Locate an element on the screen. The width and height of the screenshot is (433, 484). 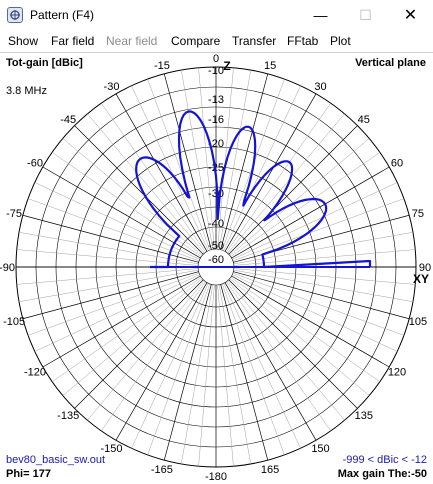
angle-label: 120 is located at coordinates (397, 373).